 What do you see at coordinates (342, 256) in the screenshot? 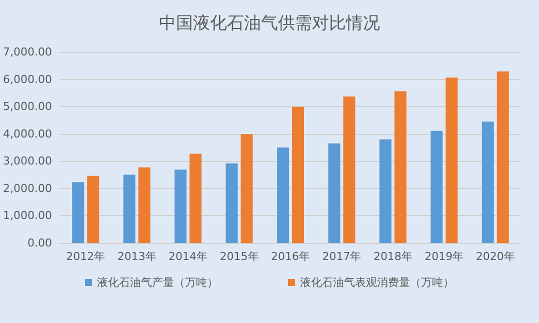
I see `x-tick-label: 2017年` at bounding box center [342, 256].